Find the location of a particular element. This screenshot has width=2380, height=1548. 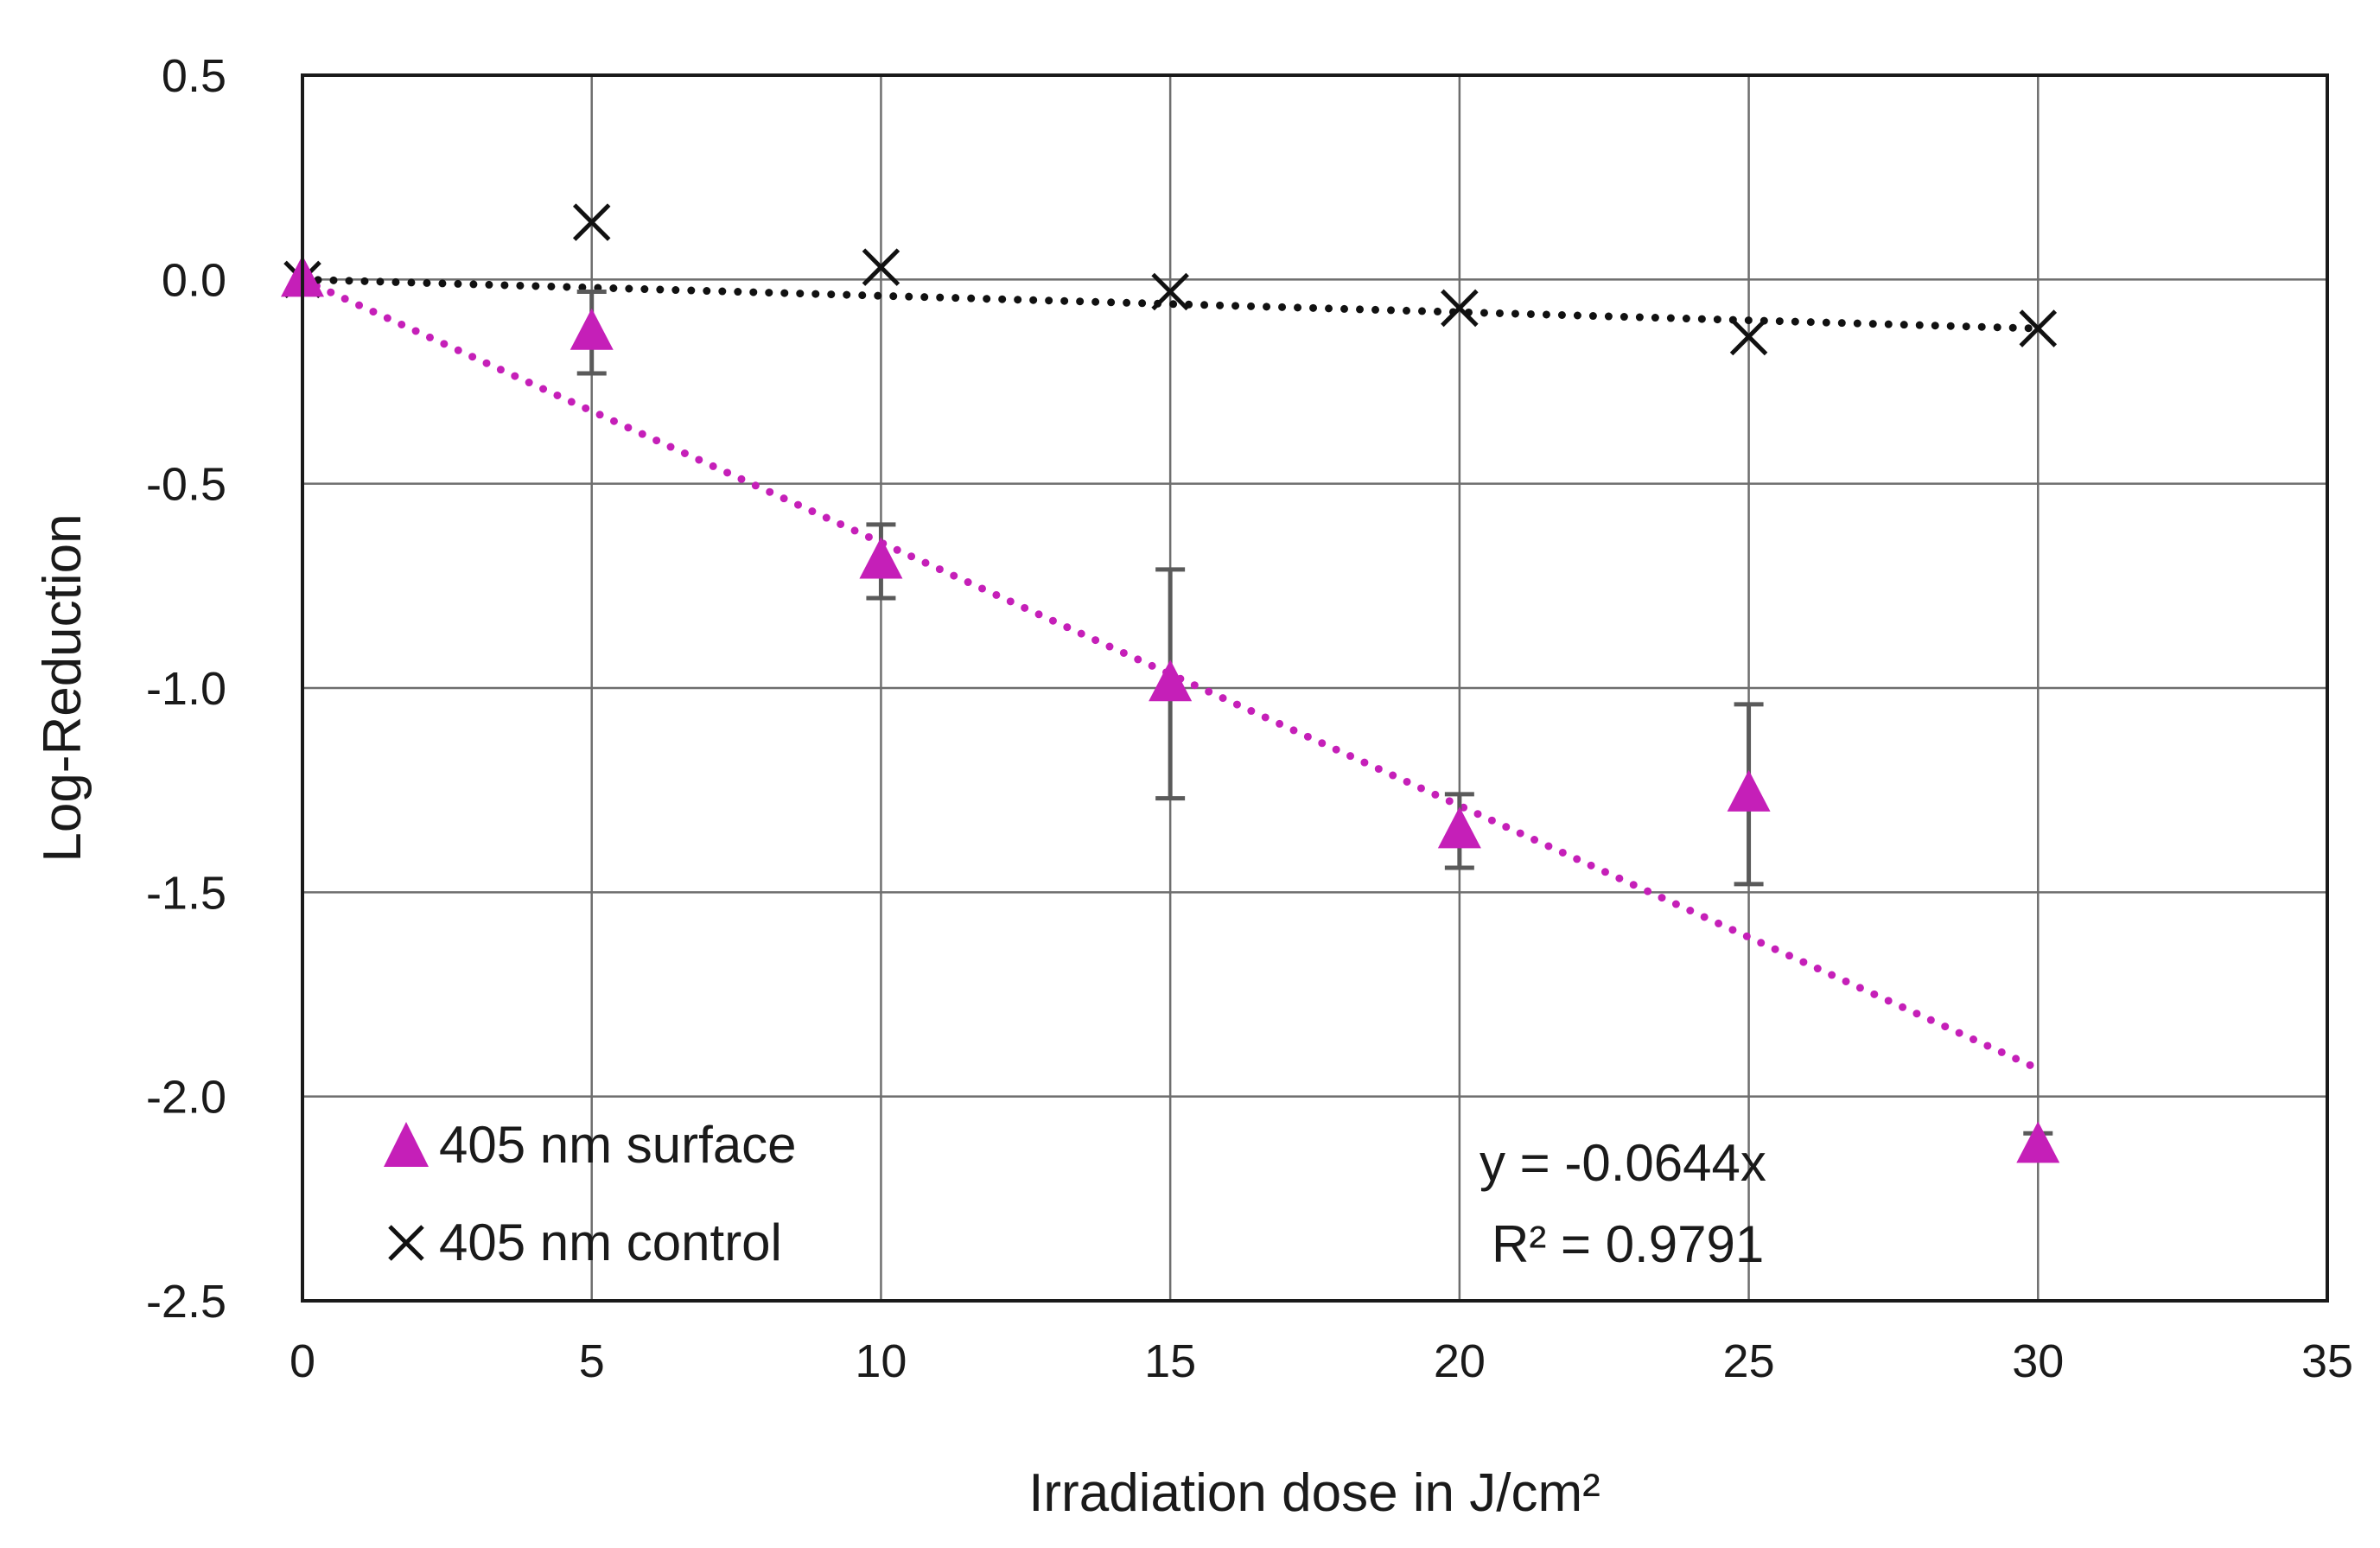

x-tick-label: 5 is located at coordinates (592, 1361).